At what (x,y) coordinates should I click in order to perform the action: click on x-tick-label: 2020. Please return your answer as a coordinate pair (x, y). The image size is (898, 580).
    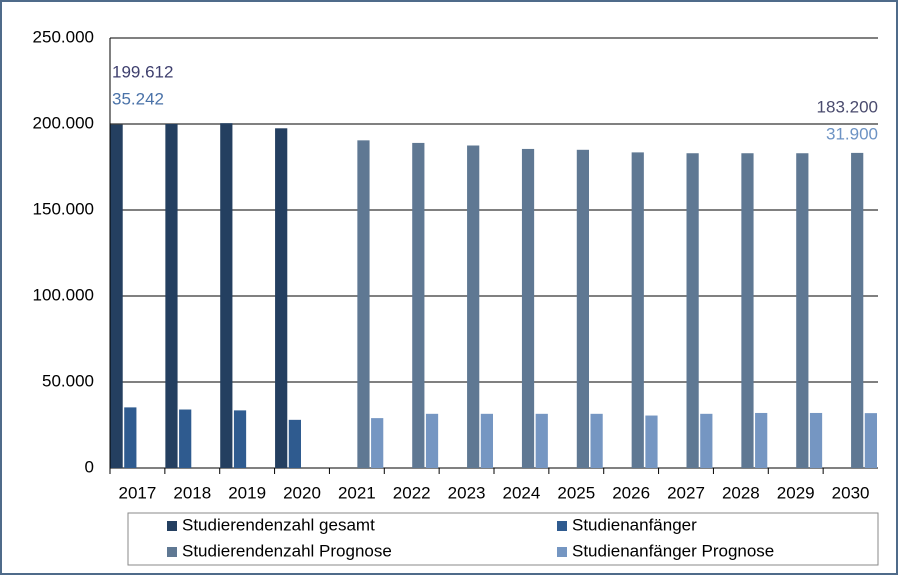
    Looking at the image, I should click on (302, 492).